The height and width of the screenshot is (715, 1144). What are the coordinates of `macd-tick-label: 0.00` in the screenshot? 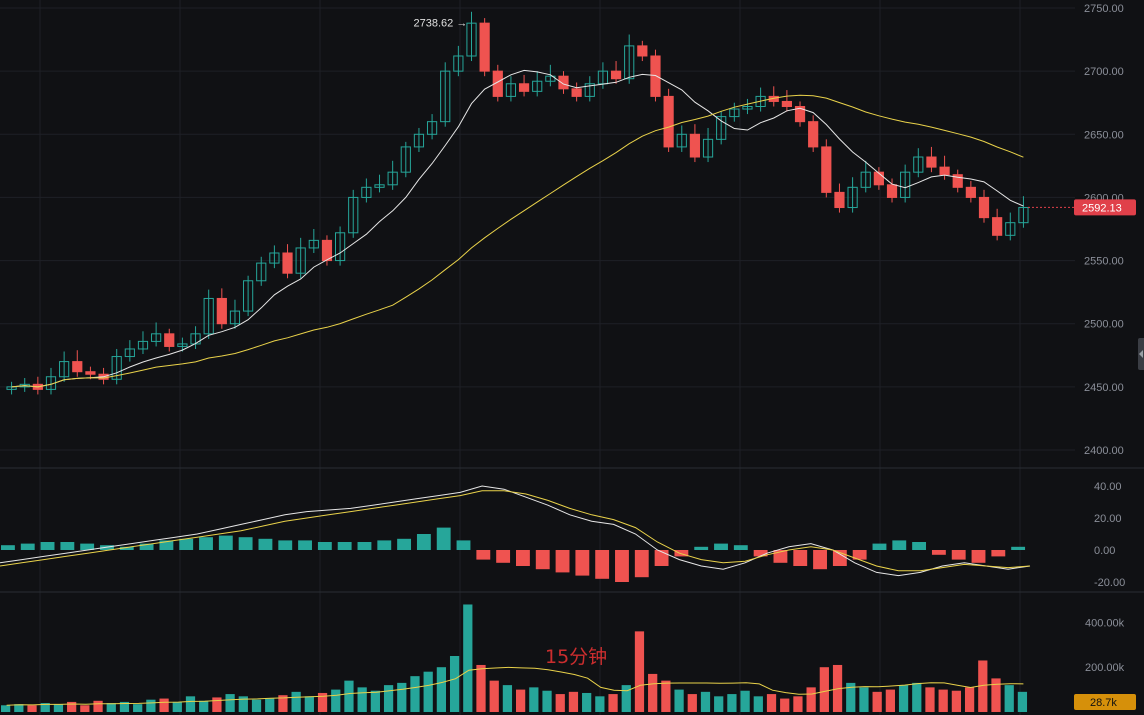 It's located at (1104, 551).